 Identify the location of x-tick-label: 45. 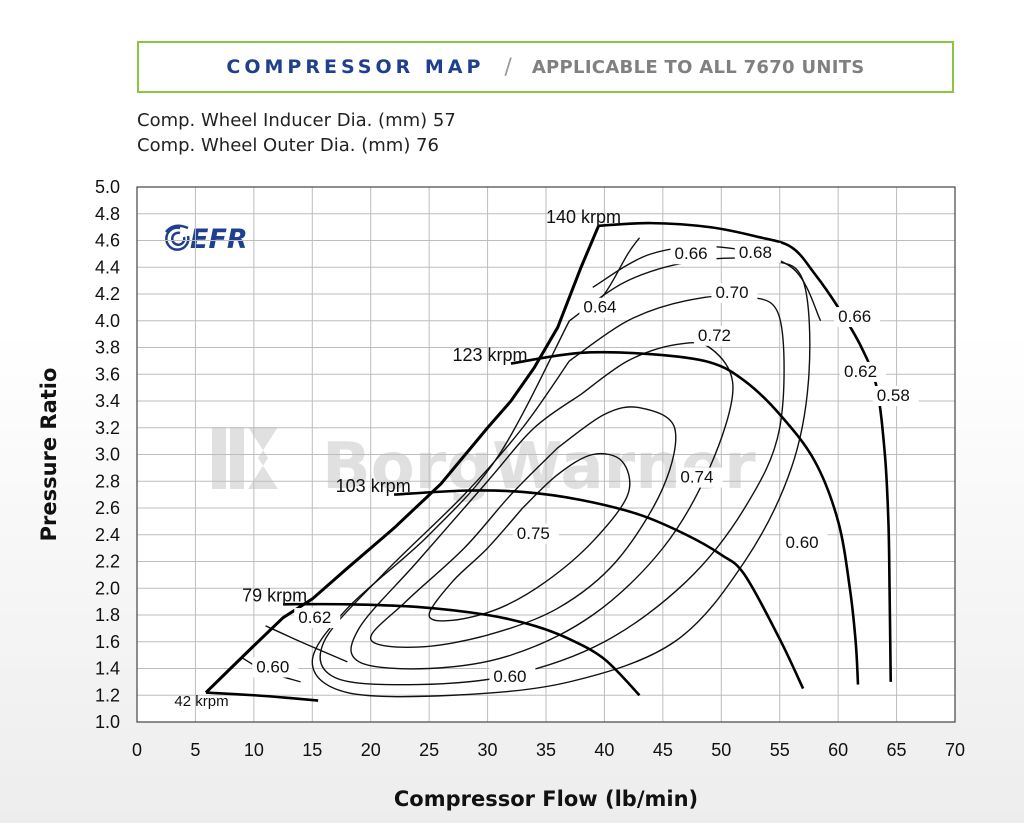
(663, 750).